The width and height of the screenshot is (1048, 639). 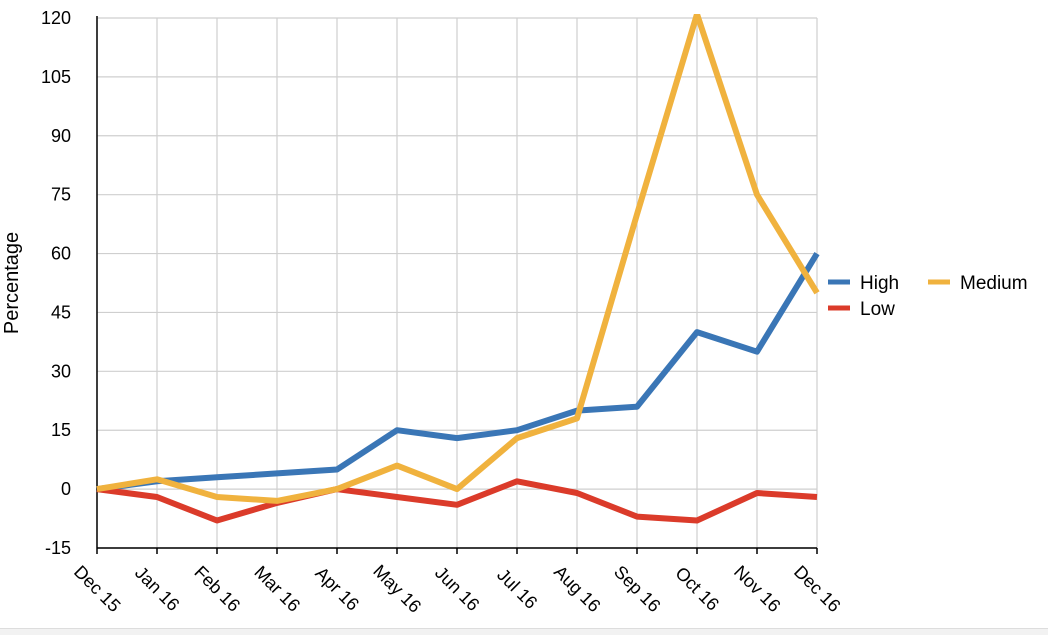 What do you see at coordinates (12, 283) in the screenshot?
I see `y-axis-label: Percentage` at bounding box center [12, 283].